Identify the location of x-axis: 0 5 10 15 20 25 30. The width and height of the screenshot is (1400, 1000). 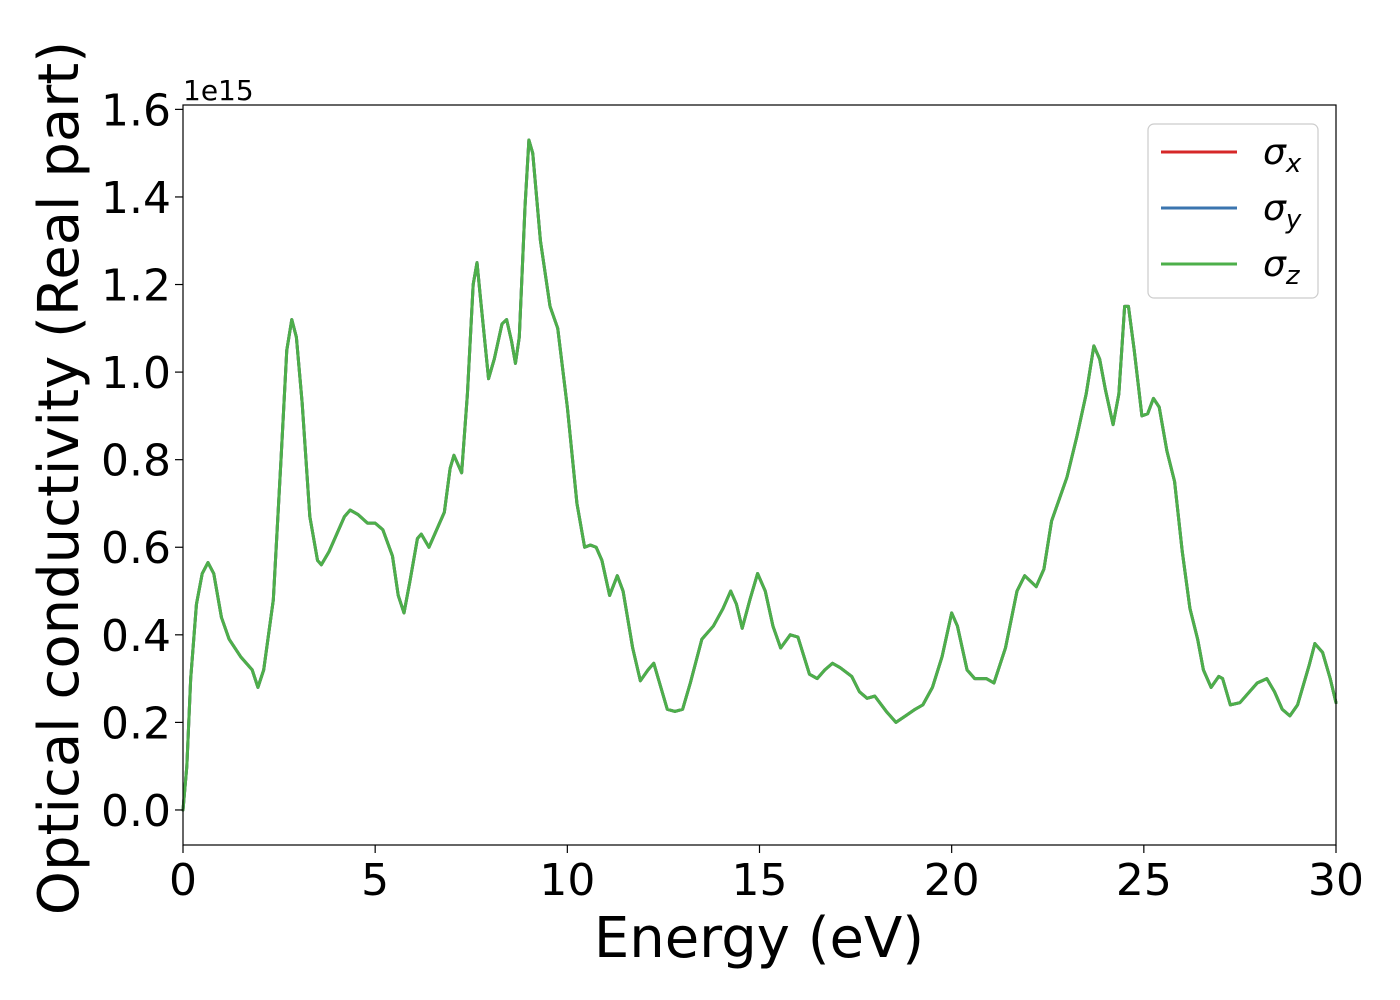
(766, 875).